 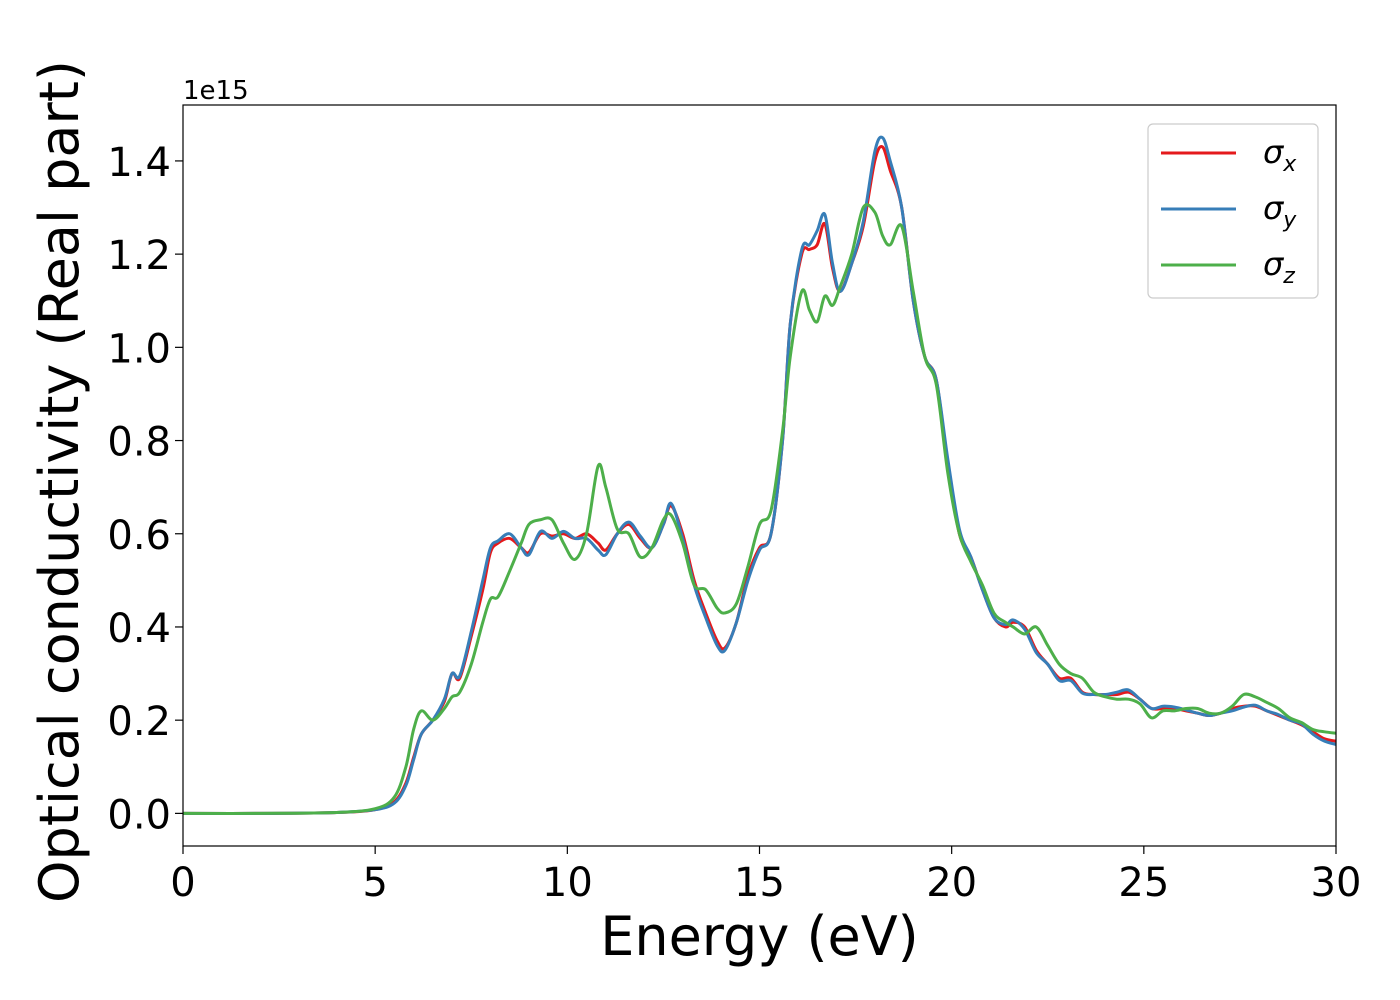 I want to click on y-tick-label: 1.2, so click(x=139, y=256).